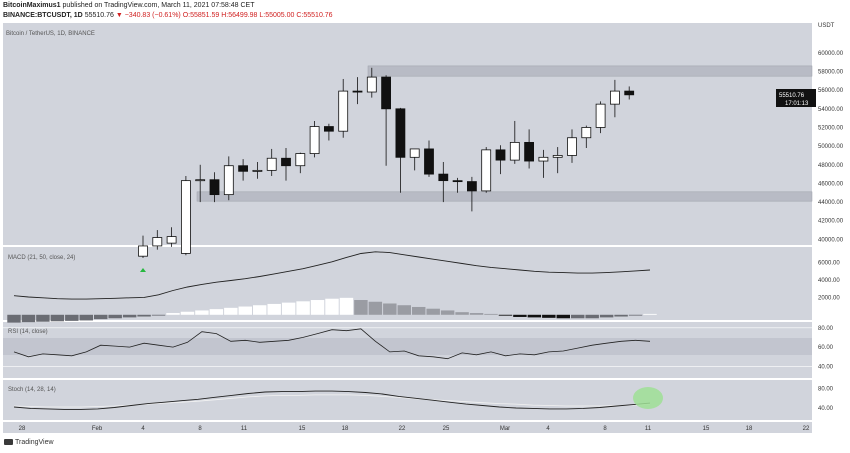 The height and width of the screenshot is (453, 850). Describe the element at coordinates (826, 348) in the screenshot. I see `rsi-tick-label: 60.00` at that location.